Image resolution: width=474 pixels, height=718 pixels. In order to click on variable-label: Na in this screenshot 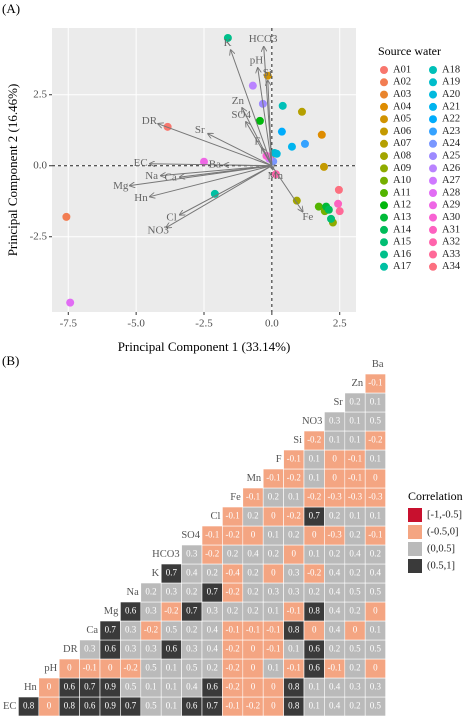, I will do `click(133, 592)`.